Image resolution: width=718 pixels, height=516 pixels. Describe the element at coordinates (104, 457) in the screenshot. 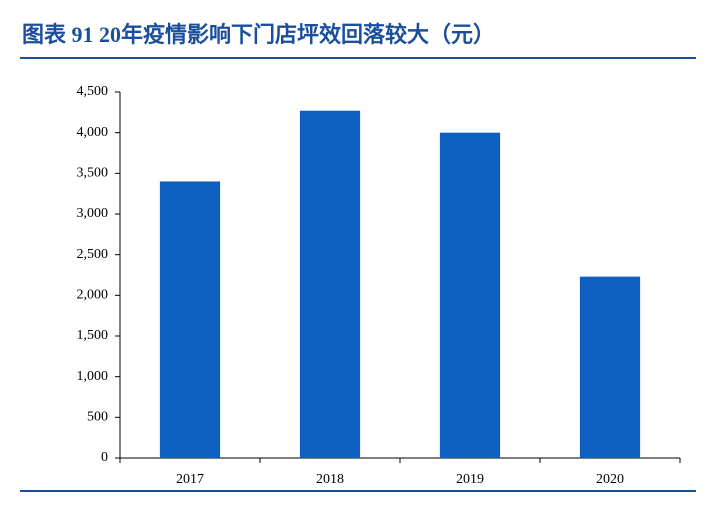

I see `y-tick-label: 0` at that location.